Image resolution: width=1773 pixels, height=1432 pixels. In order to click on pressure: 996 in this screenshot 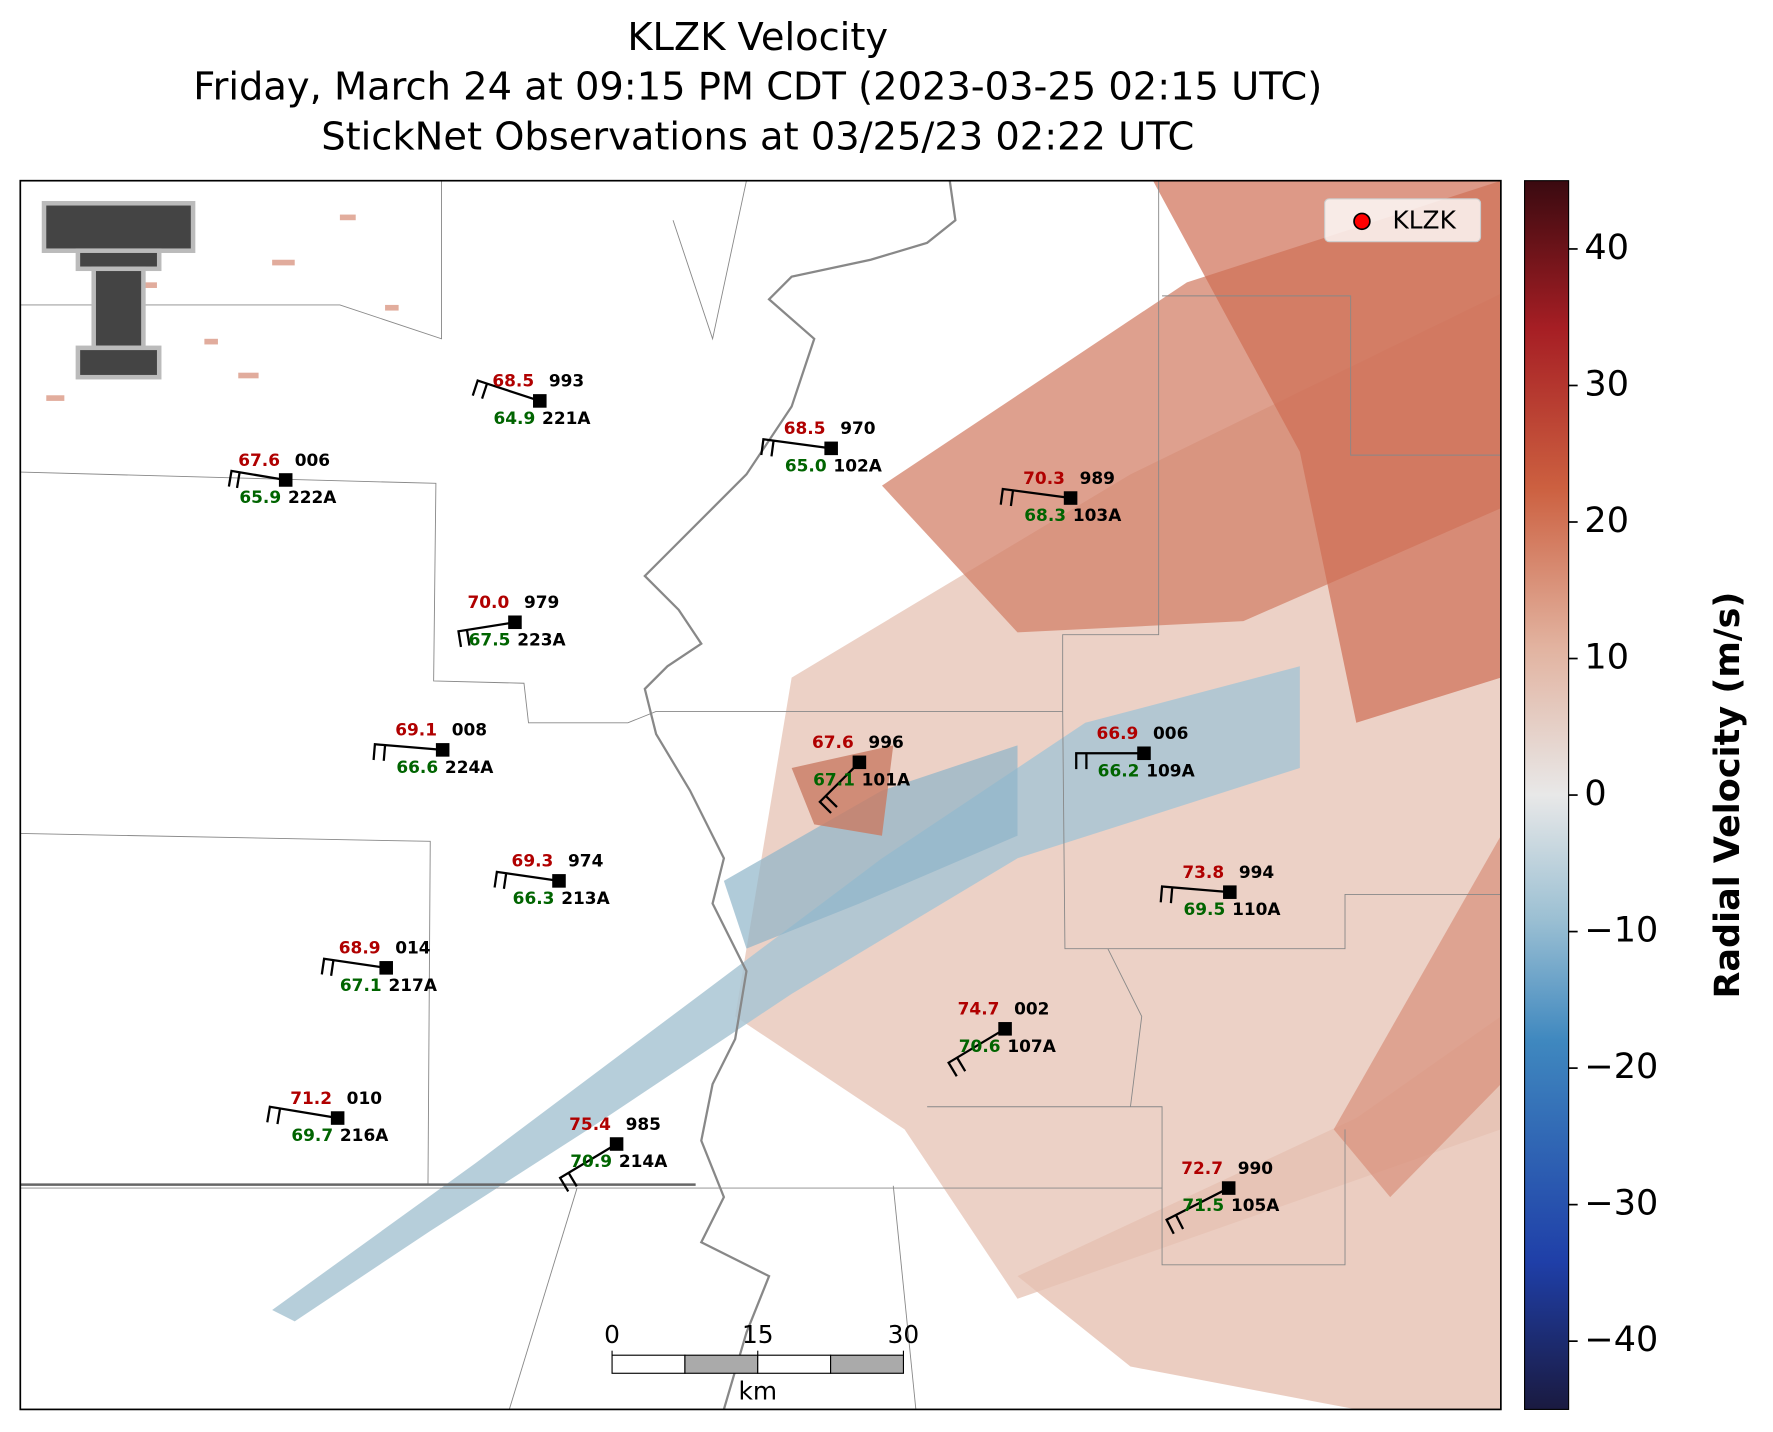, I will do `click(885, 742)`.